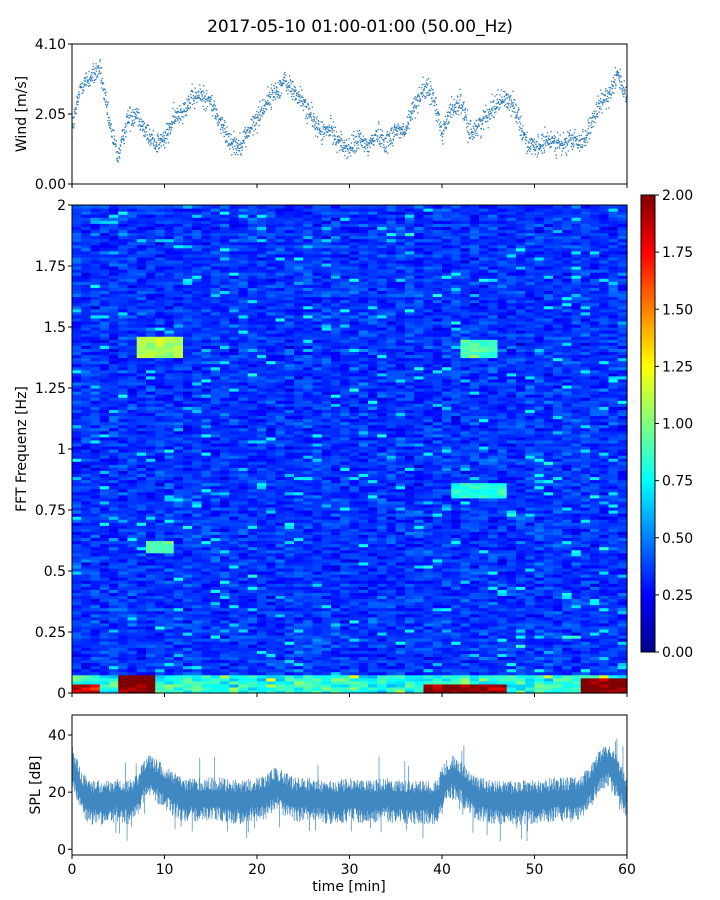 The image size is (720, 900). What do you see at coordinates (349, 114) in the screenshot?
I see `wind-frame` at bounding box center [349, 114].